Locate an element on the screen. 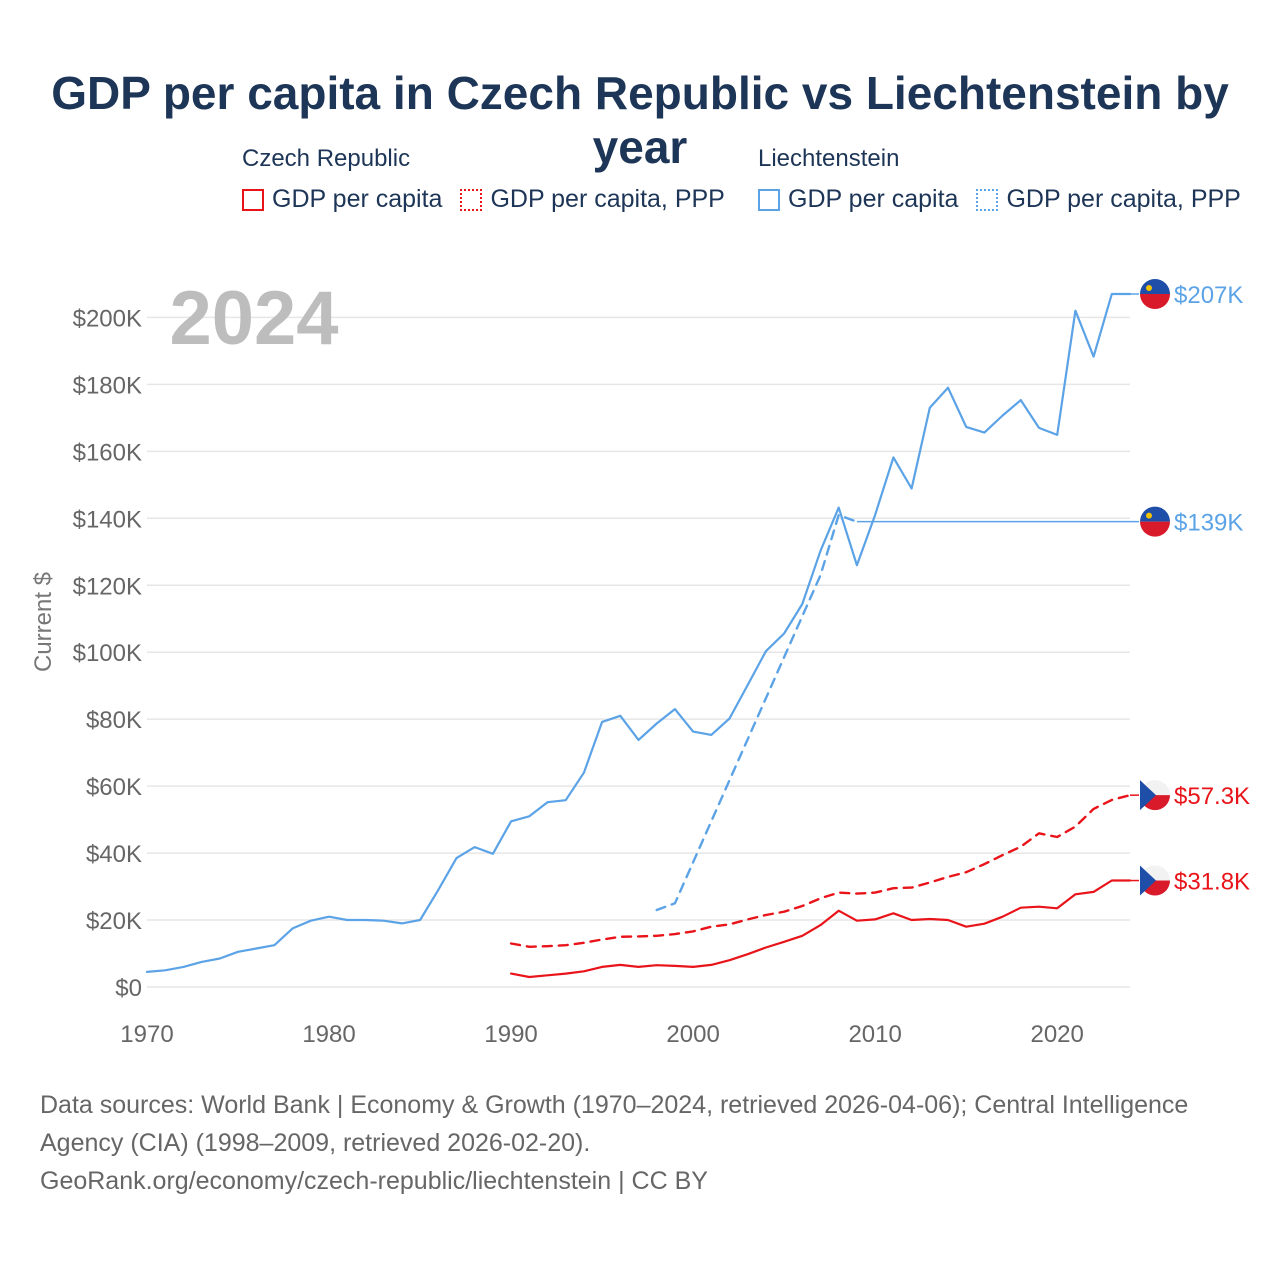 The height and width of the screenshot is (1280, 1280). x-tick-label: 1980 is located at coordinates (328, 1034).